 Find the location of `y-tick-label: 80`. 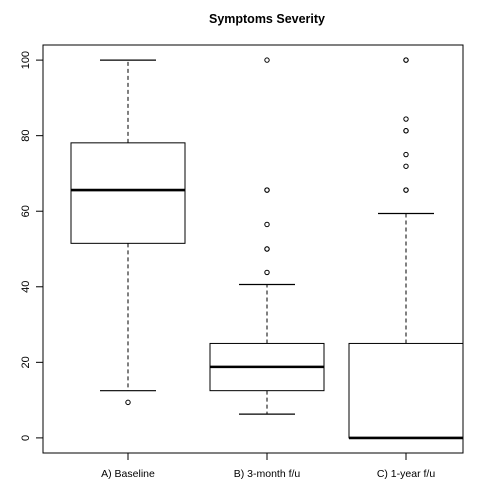

y-tick-label: 80 is located at coordinates (26, 136).